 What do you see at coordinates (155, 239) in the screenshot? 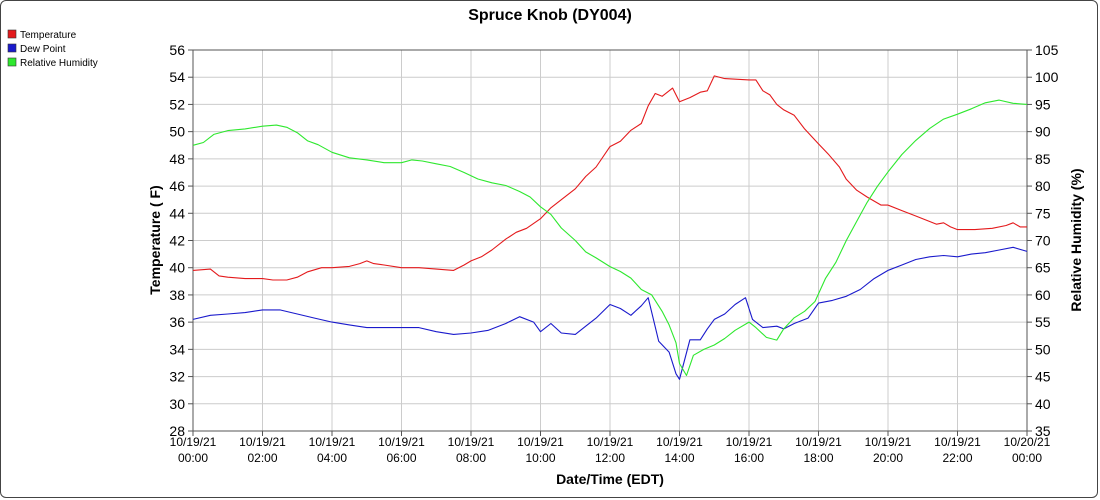
I see `left-axis-title: Temperature ( F)` at bounding box center [155, 239].